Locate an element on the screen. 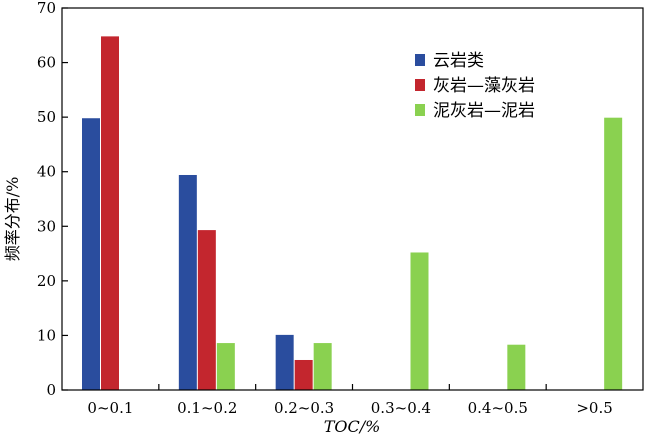  x-axis-title: TOC/% is located at coordinates (352, 426).